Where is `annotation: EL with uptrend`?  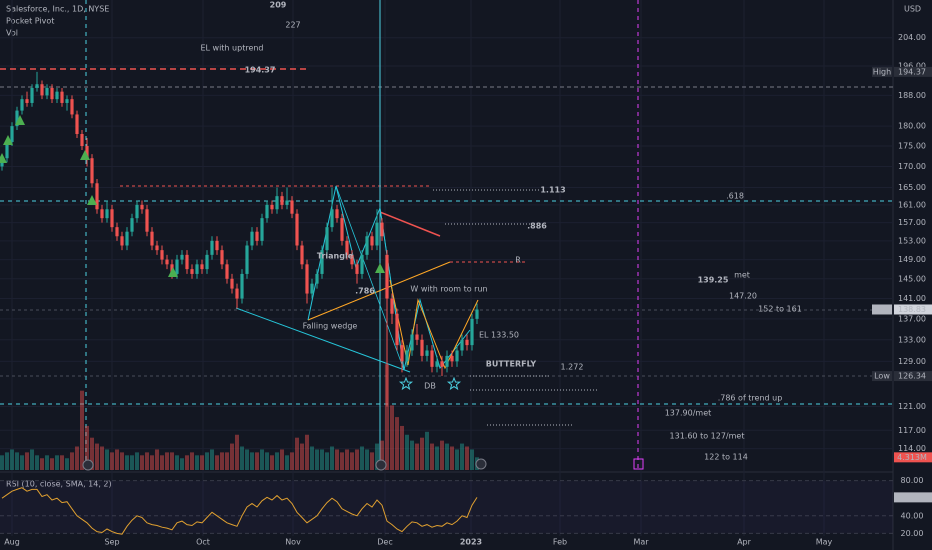
annotation: EL with uptrend is located at coordinates (231, 48).